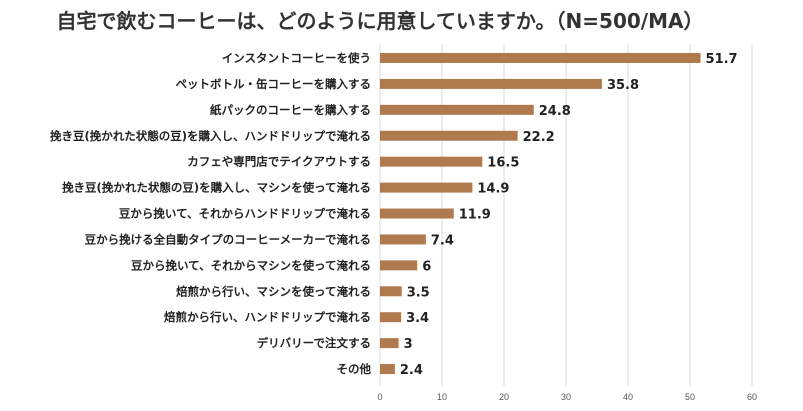  Describe the element at coordinates (408, 344) in the screenshot. I see `data-label: 3` at that location.